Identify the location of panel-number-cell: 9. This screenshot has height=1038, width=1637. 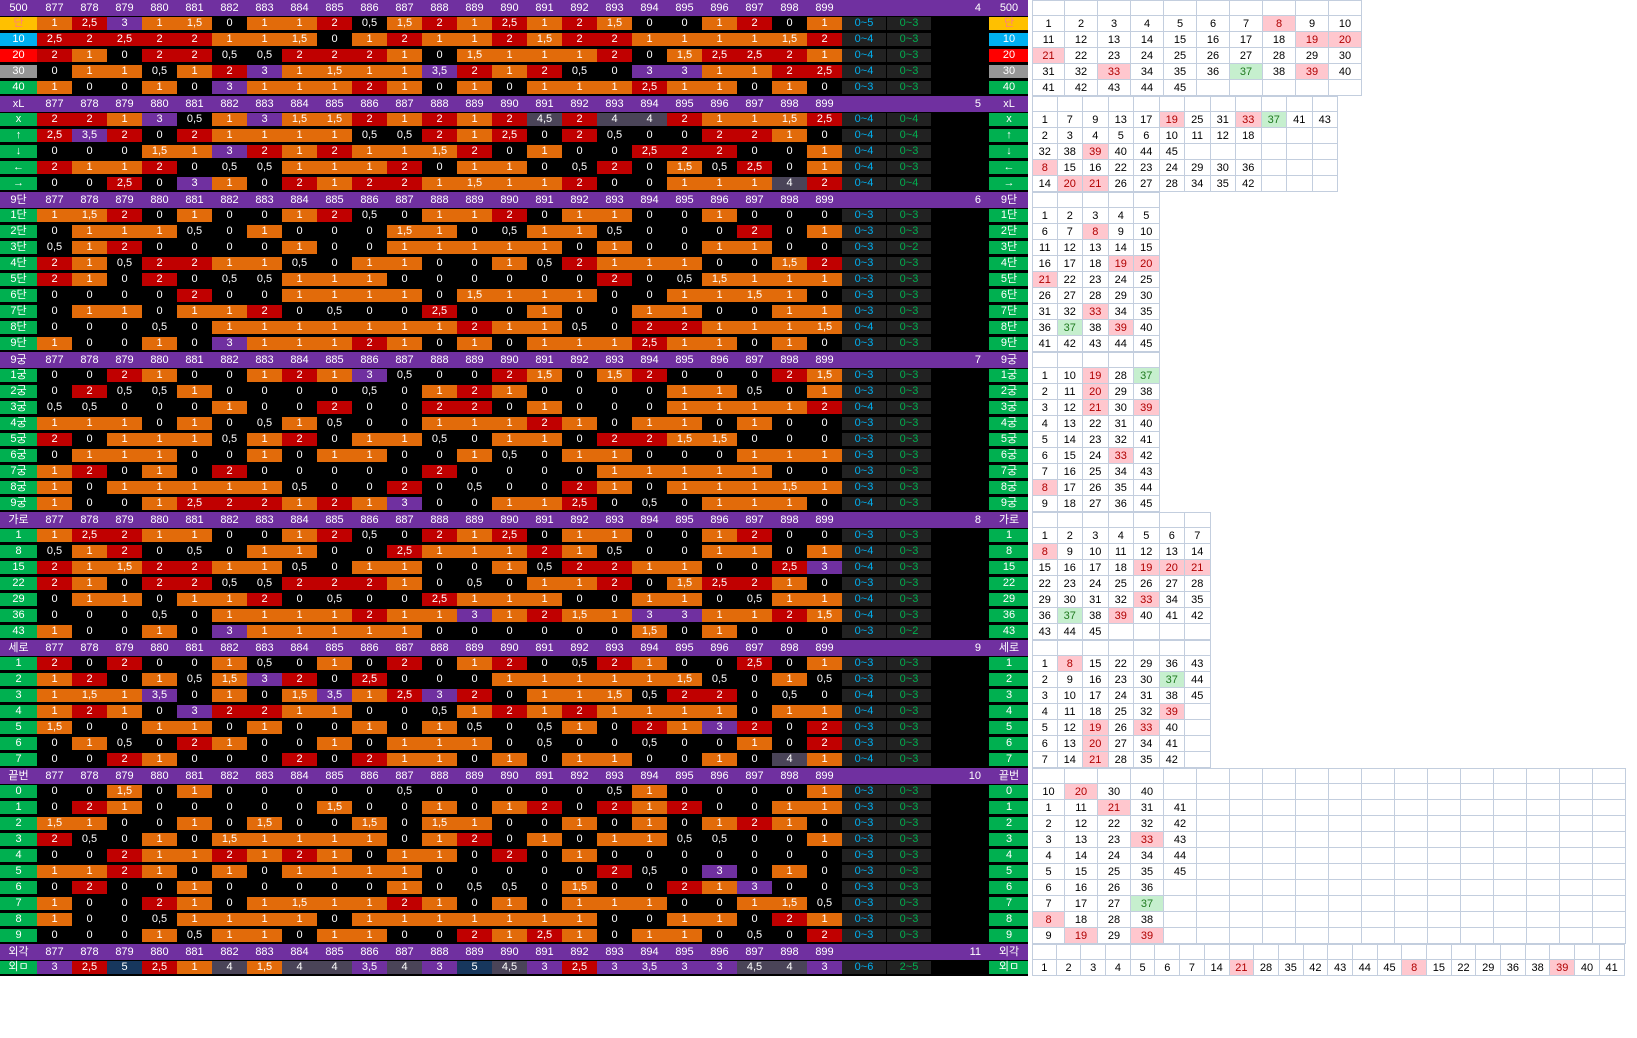
(1045, 504).